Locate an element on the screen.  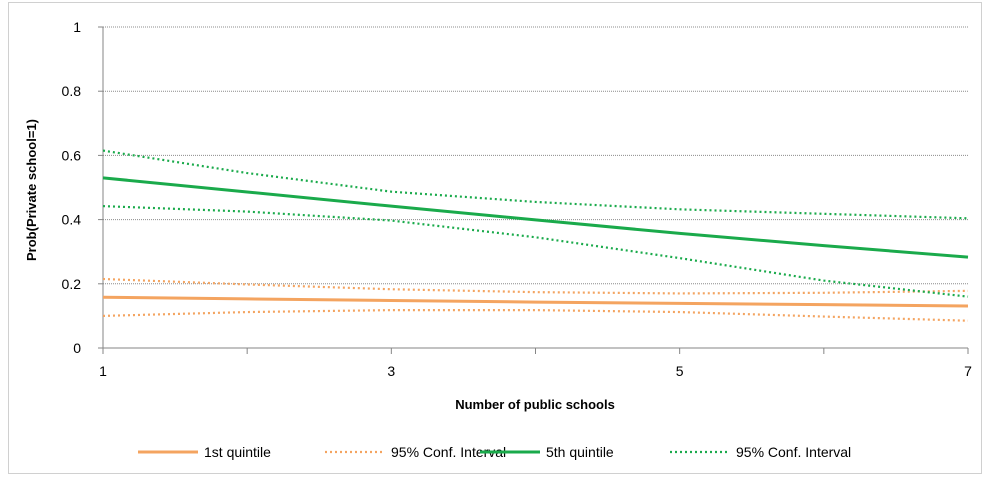
x-tick-label: 7 is located at coordinates (968, 371).